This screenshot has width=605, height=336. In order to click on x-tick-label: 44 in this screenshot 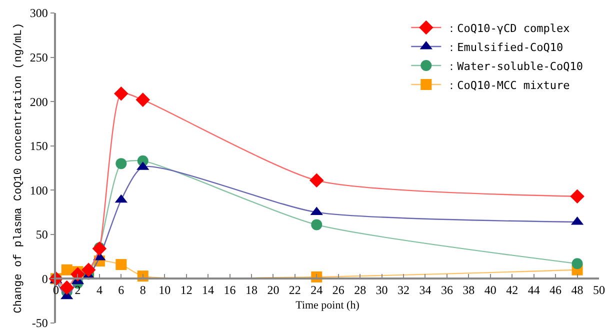, I will do `click(534, 289)`.